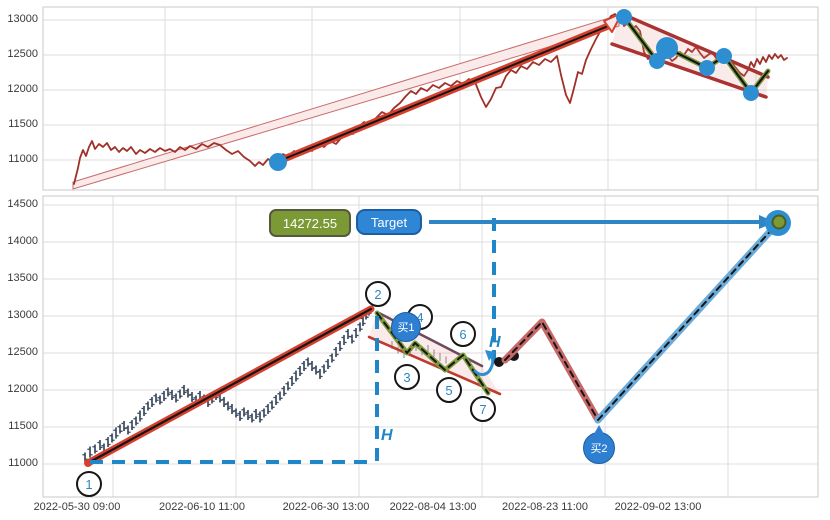 Image resolution: width=830 pixels, height=520 pixels. Describe the element at coordinates (326, 507) in the screenshot. I see `x-axis-tick: 2022-06-30 13:00` at that location.